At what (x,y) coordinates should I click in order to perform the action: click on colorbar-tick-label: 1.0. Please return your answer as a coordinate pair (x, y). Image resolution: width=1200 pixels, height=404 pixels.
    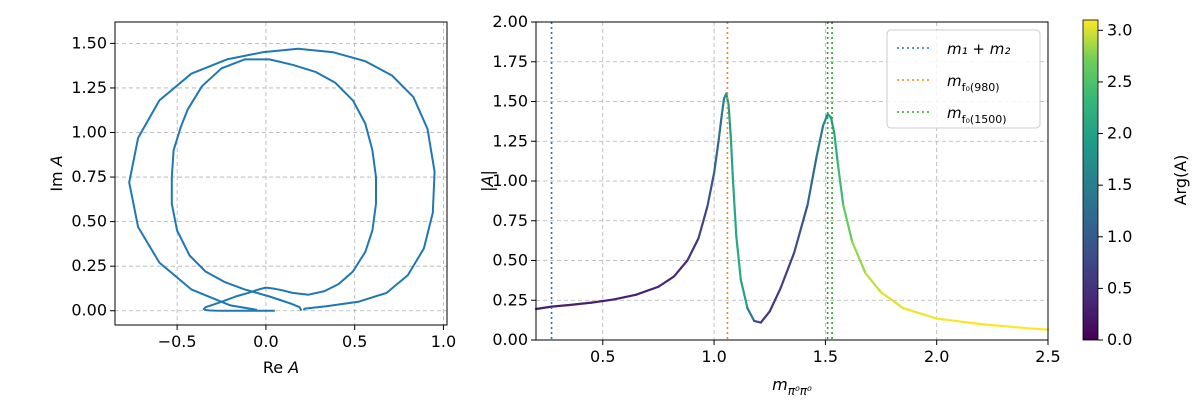
    Looking at the image, I should click on (1119, 236).